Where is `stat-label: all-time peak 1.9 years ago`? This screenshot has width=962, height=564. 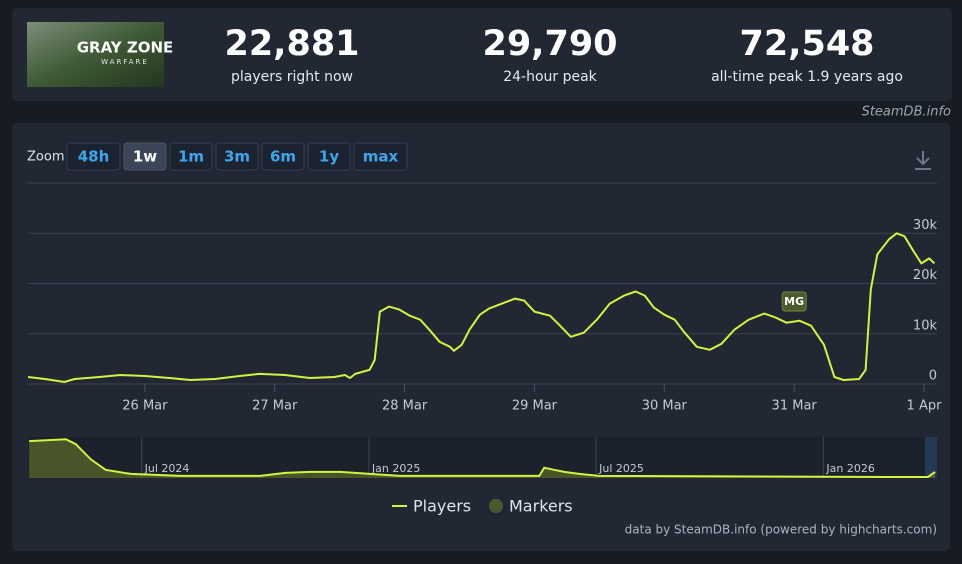 stat-label: all-time peak 1.9 years ago is located at coordinates (807, 77).